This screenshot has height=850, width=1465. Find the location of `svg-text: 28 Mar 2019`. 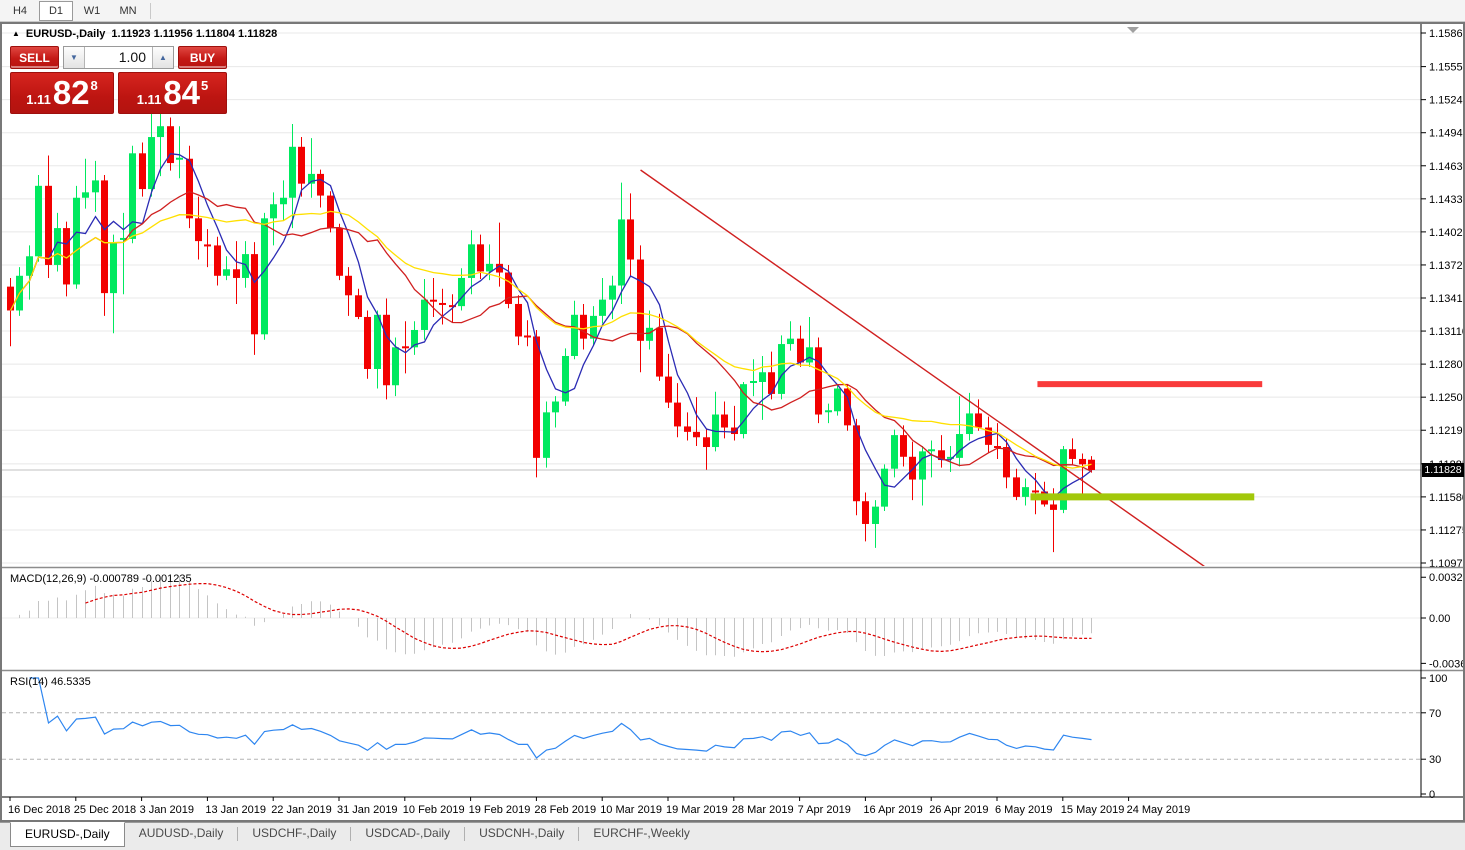

svg-text: 28 Mar 2019 is located at coordinates (763, 810).